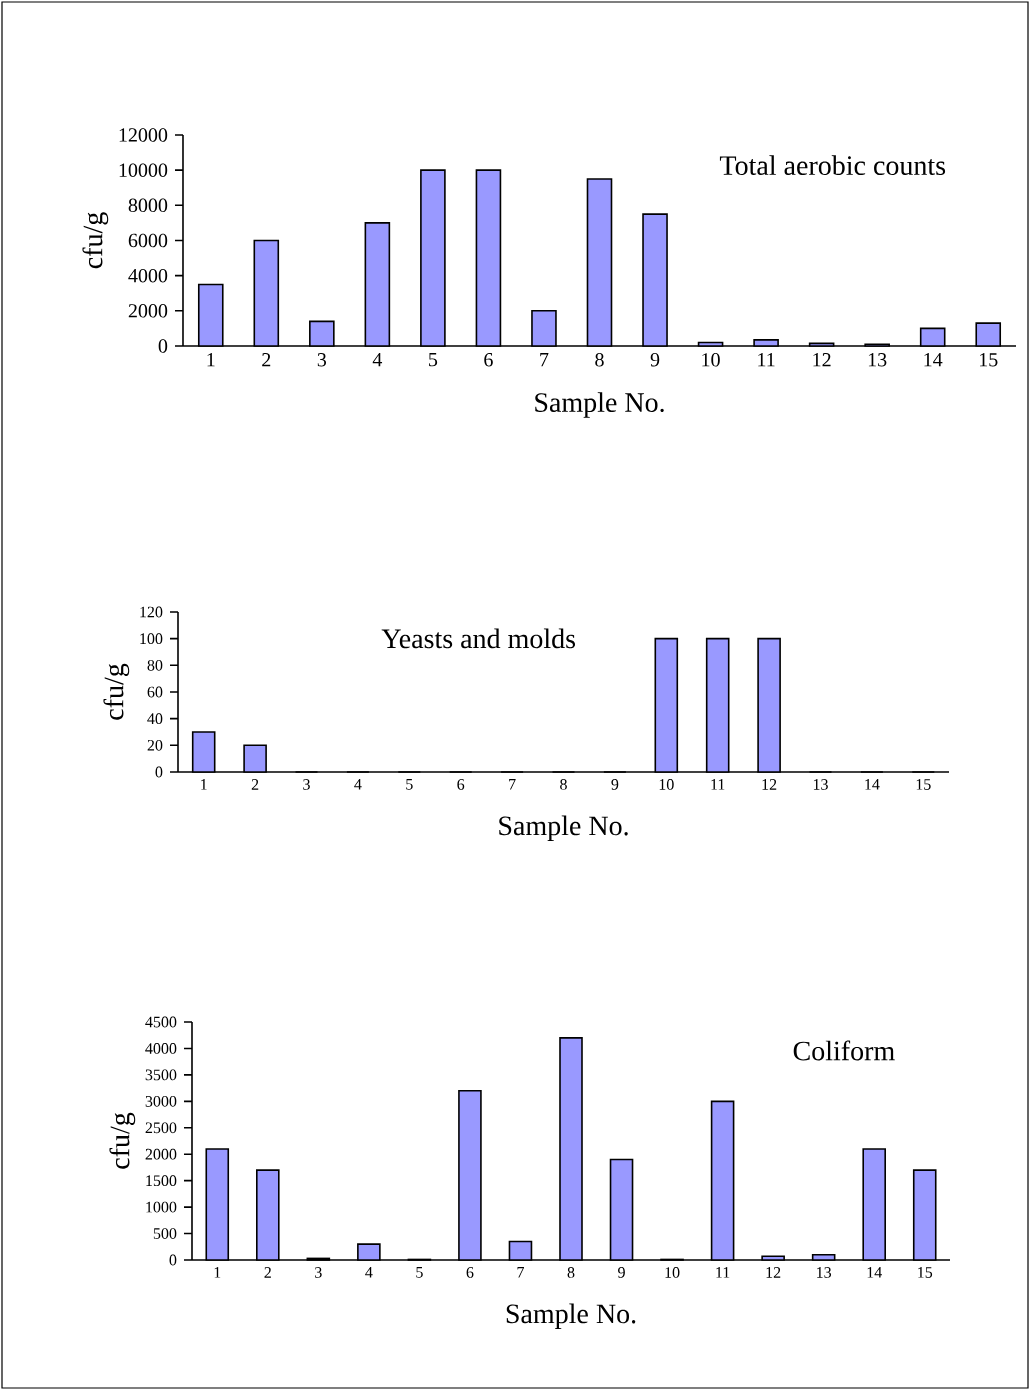 This screenshot has height=1390, width=1030. Describe the element at coordinates (161, 1207) in the screenshot. I see `y-tick-label: 1000` at that location.